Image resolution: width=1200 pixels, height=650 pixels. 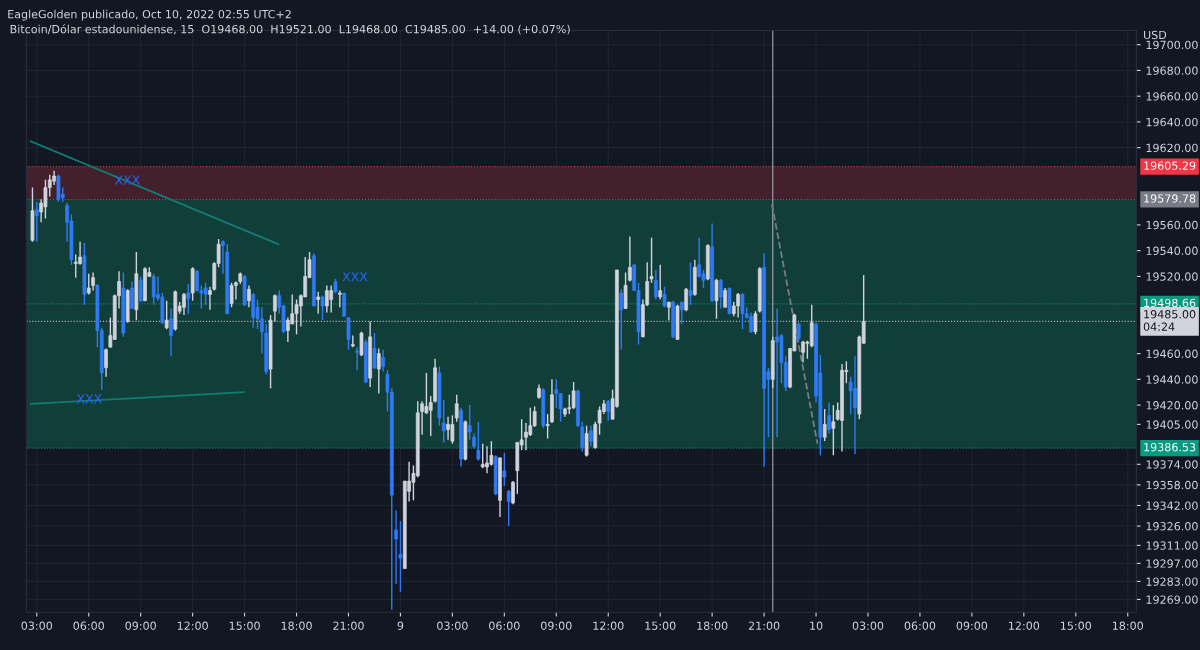 I want to click on x-tick-label: 15:00, so click(x=660, y=625).